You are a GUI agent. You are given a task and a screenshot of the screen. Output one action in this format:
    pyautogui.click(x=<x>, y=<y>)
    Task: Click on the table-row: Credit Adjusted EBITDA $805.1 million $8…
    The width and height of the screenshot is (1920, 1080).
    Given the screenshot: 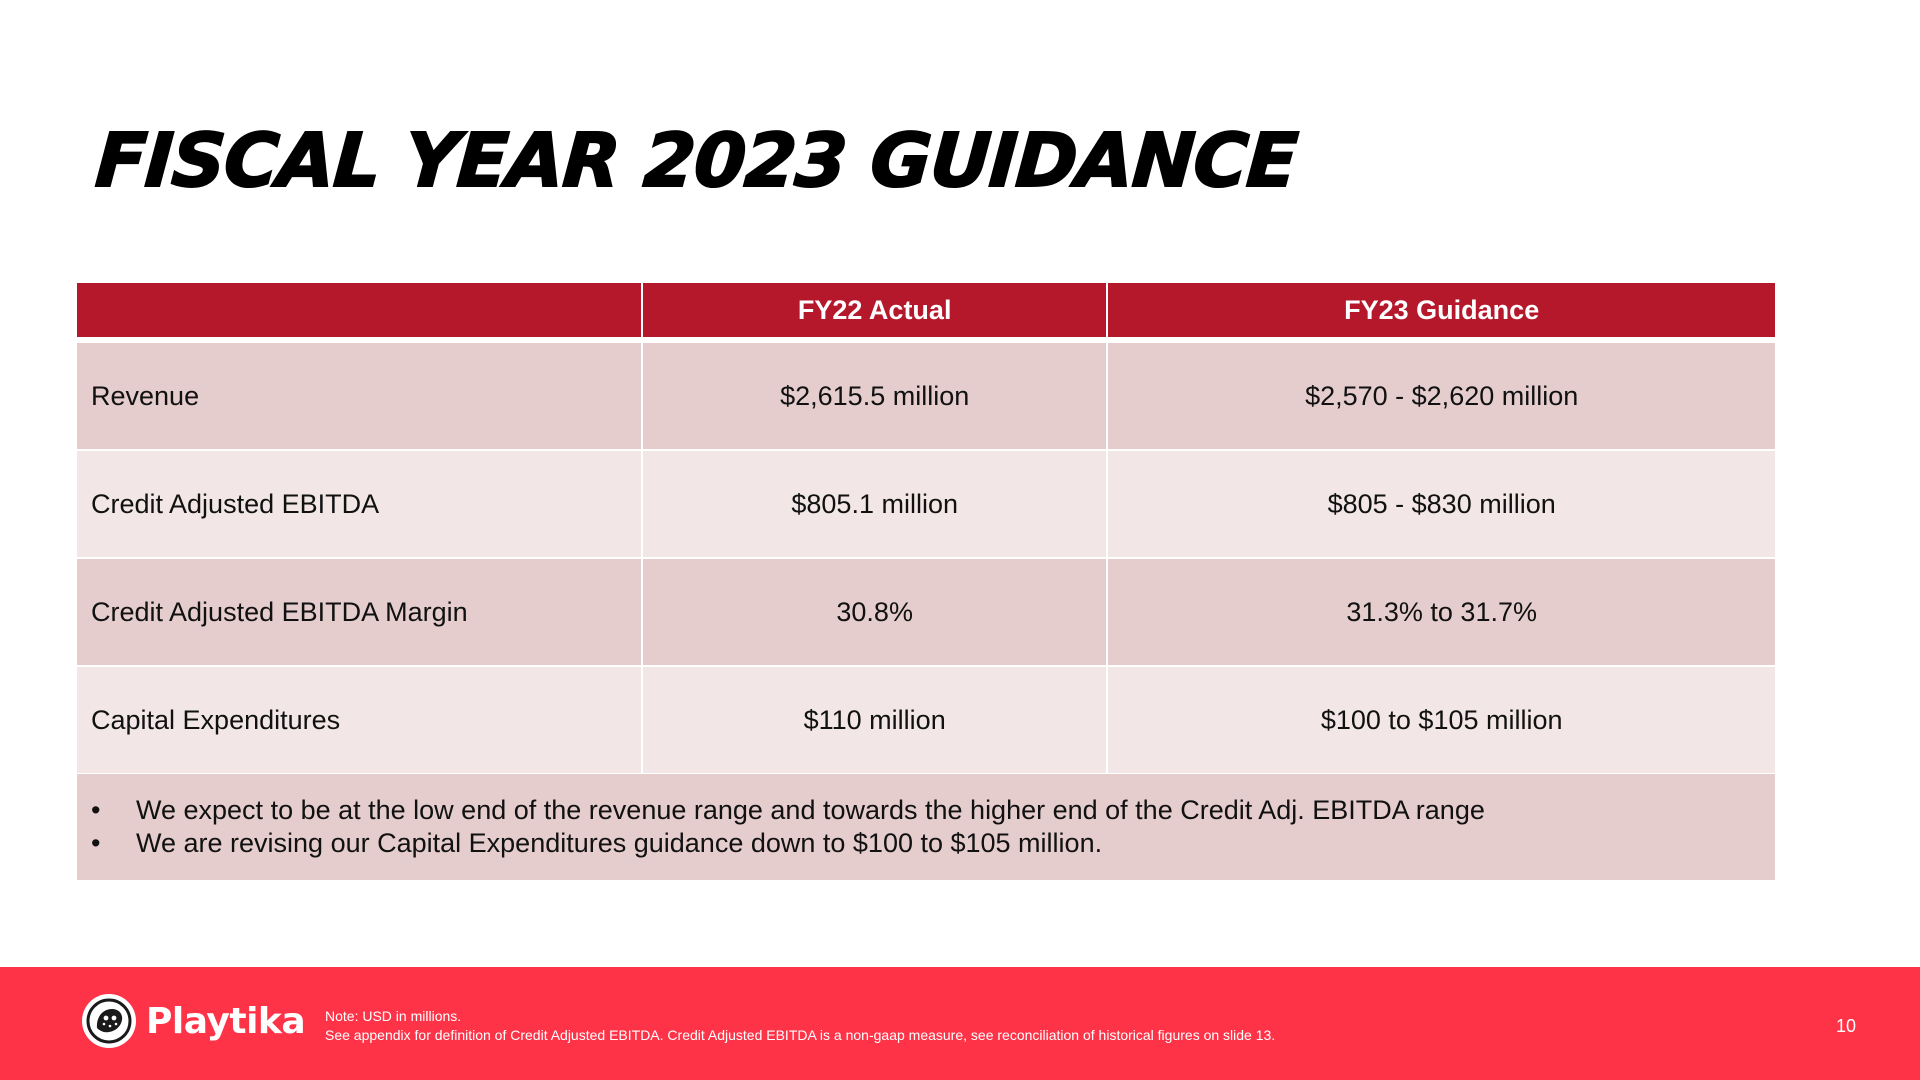 What is the action you would take?
    pyautogui.click(x=926, y=504)
    